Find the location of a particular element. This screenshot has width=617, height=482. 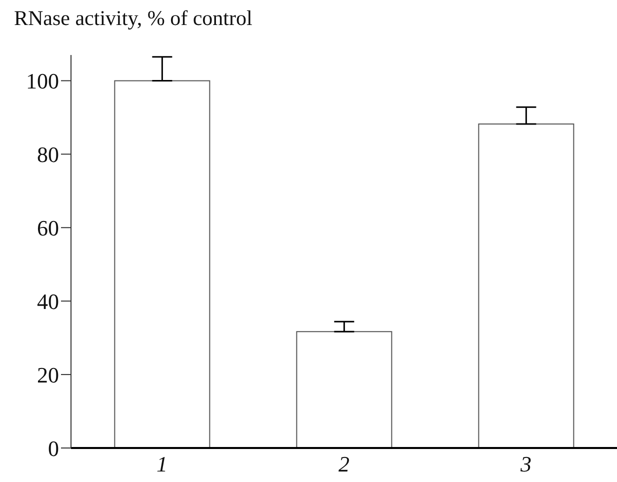

x-tick-label: 1 is located at coordinates (162, 464).